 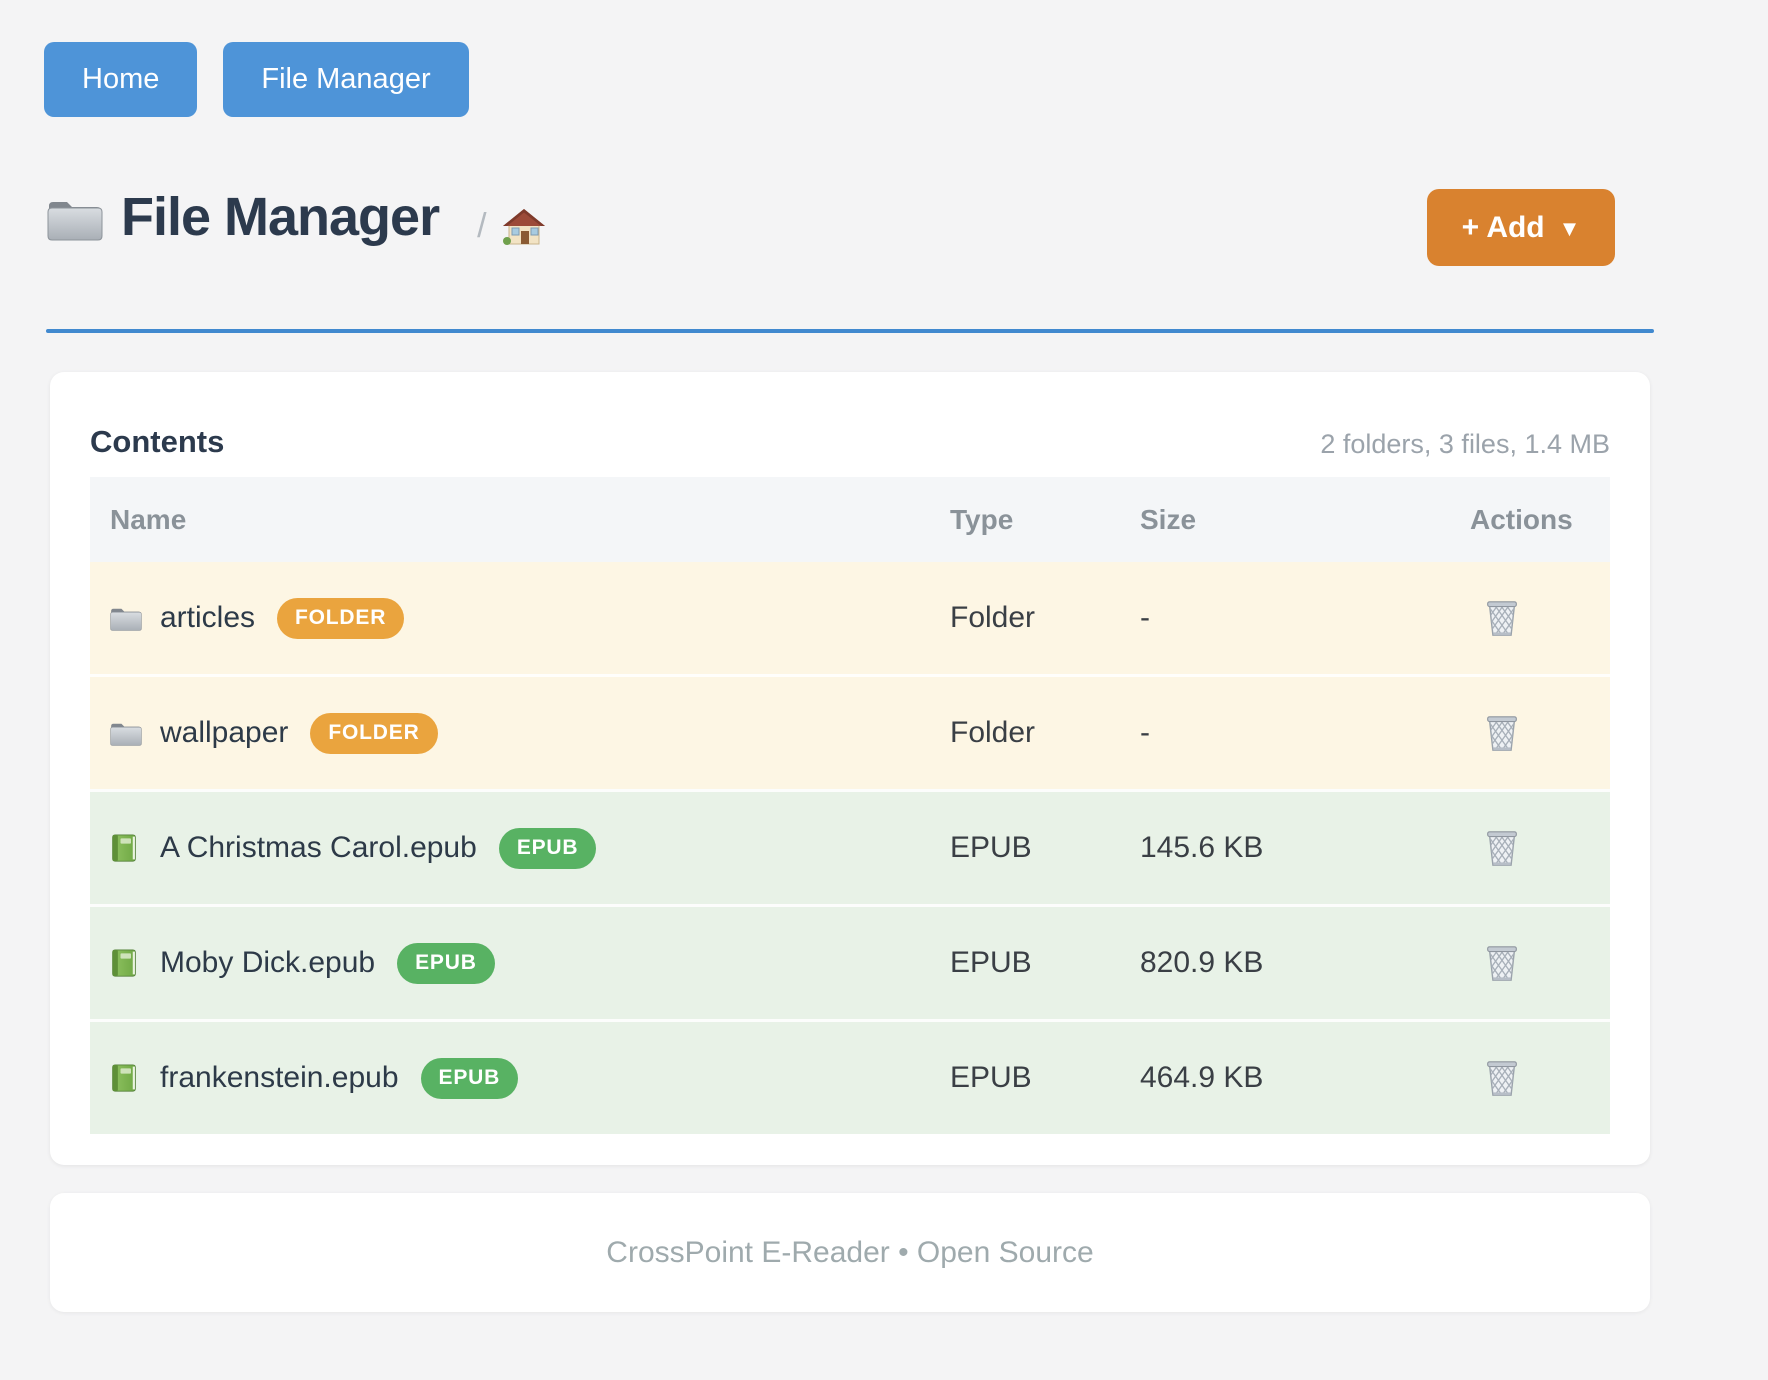 I want to click on file-name: articles, so click(x=208, y=617).